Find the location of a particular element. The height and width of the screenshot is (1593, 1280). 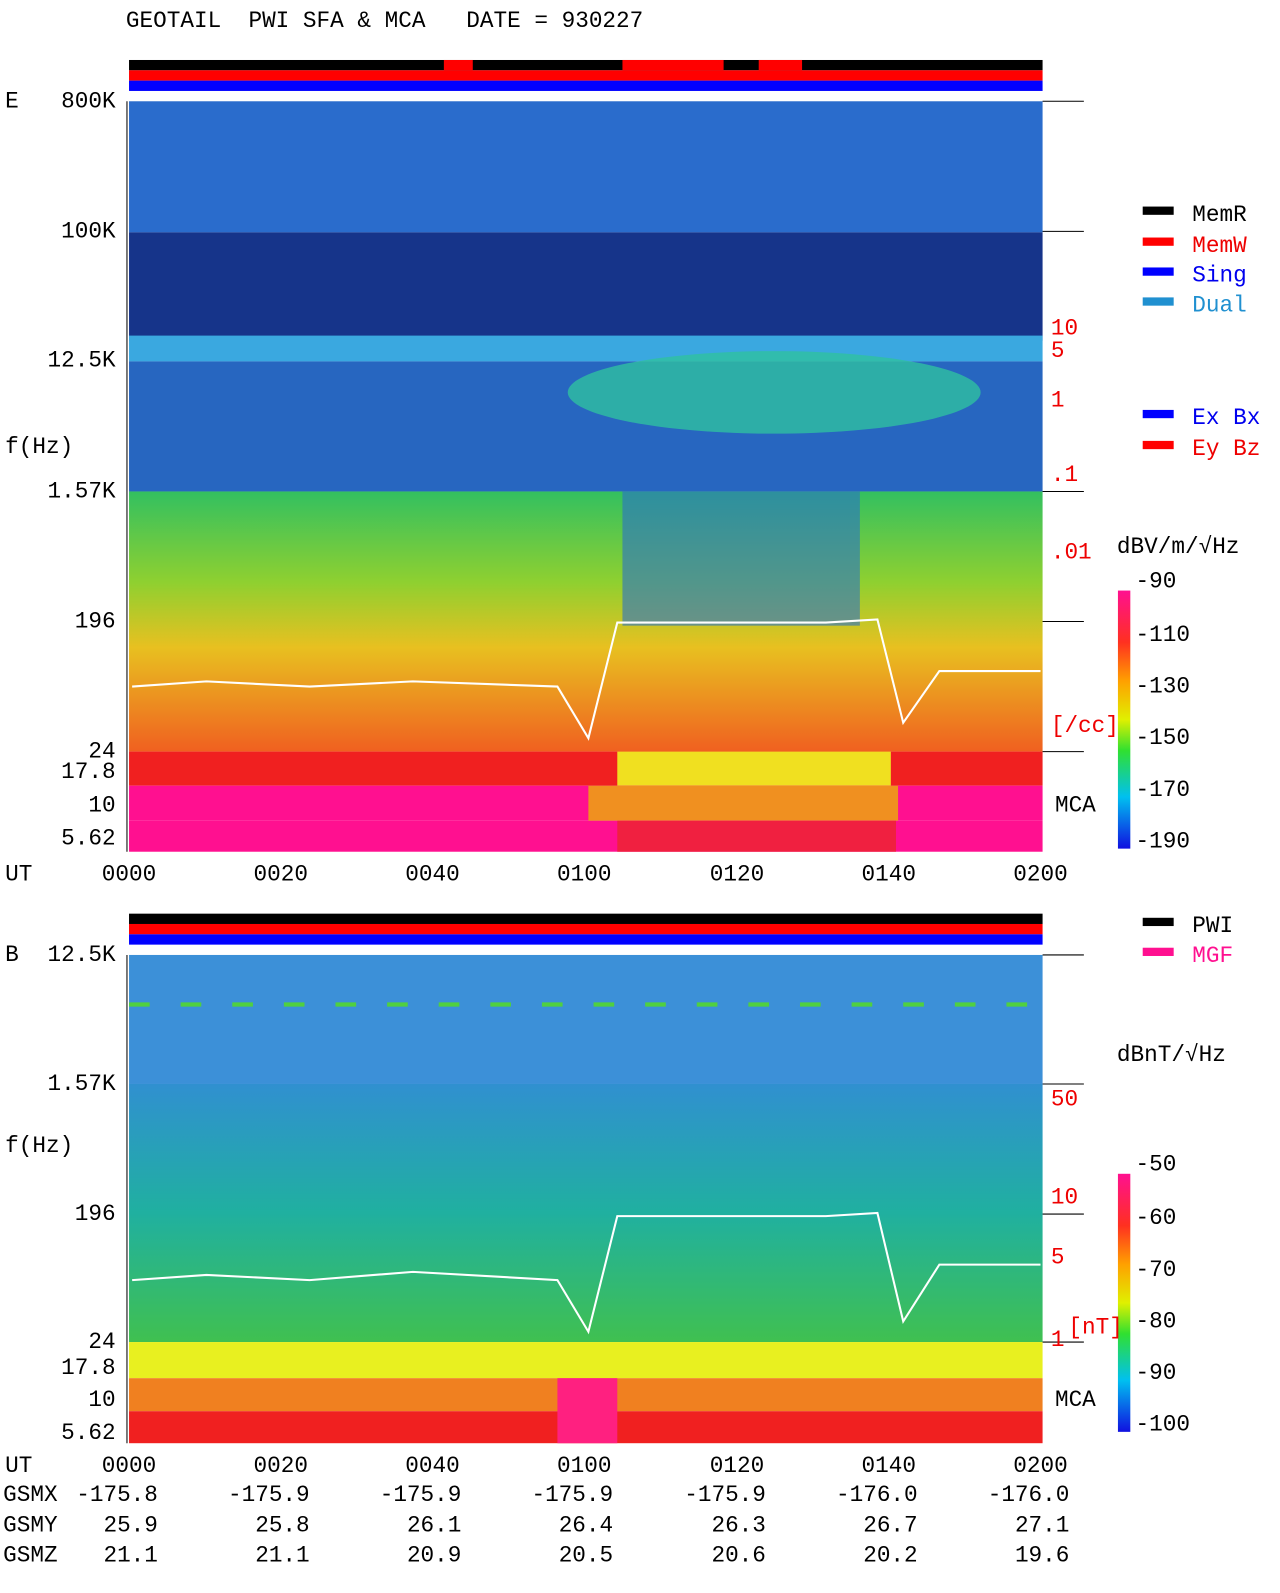

freq-label: 800K is located at coordinates (88, 101).